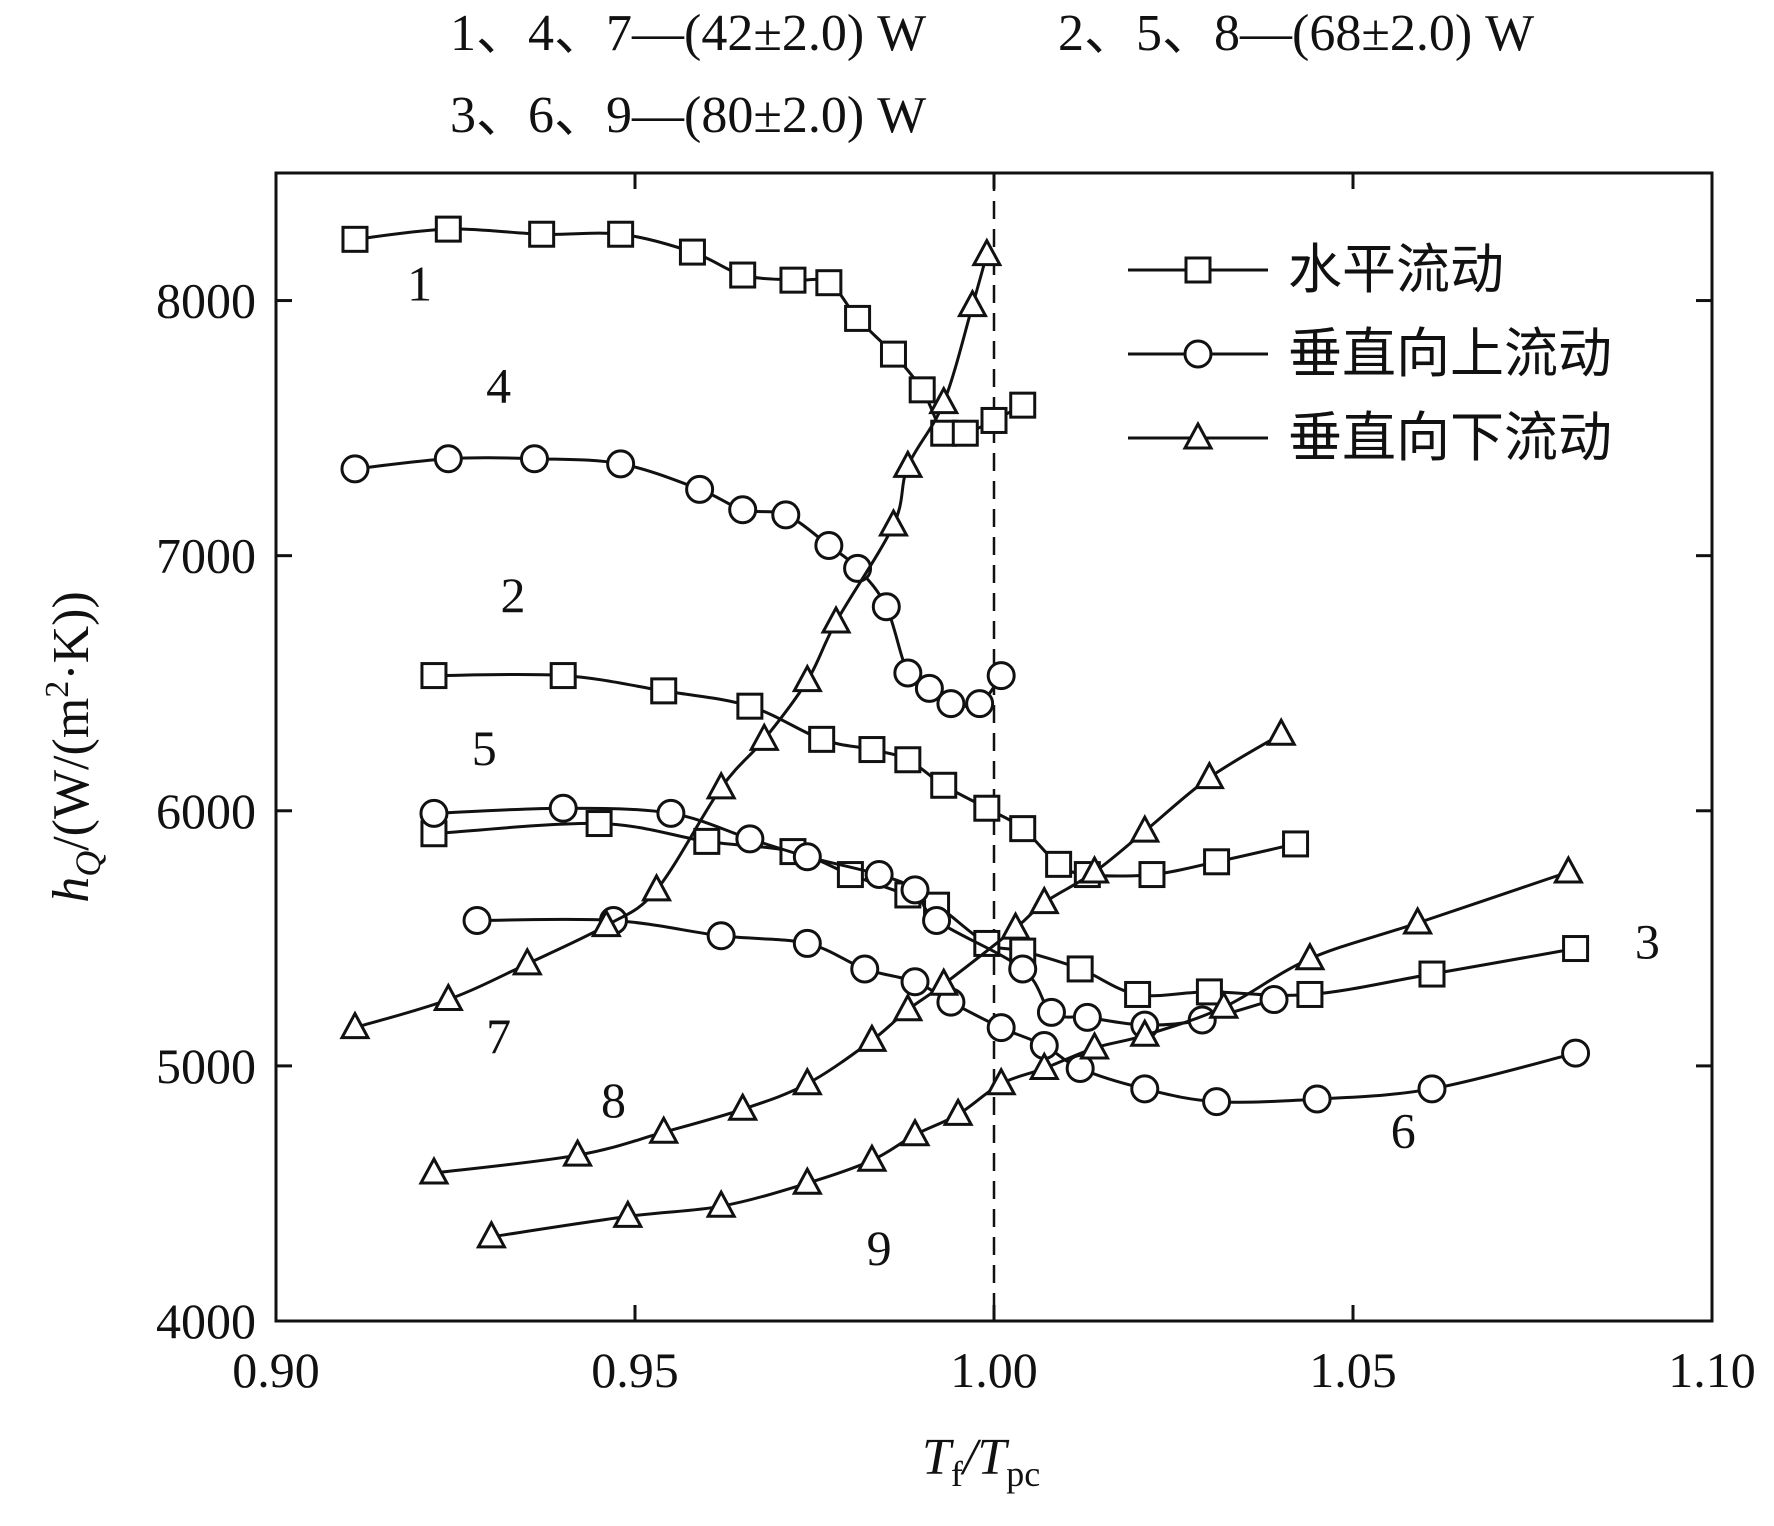  Describe the element at coordinates (484, 748) in the screenshot. I see `curve-label-5: 5` at that location.